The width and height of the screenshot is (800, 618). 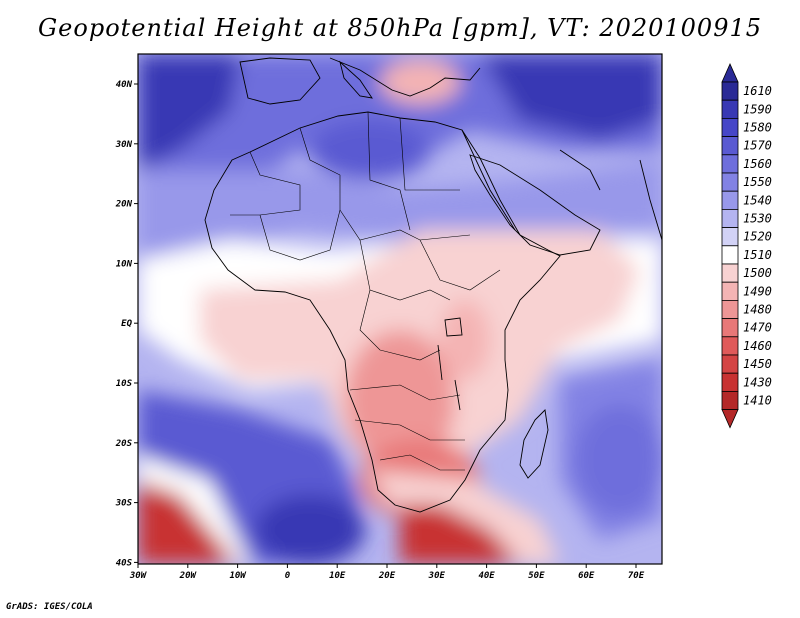 What do you see at coordinates (757, 146) in the screenshot?
I see `colorbar-label: 1570` at bounding box center [757, 146].